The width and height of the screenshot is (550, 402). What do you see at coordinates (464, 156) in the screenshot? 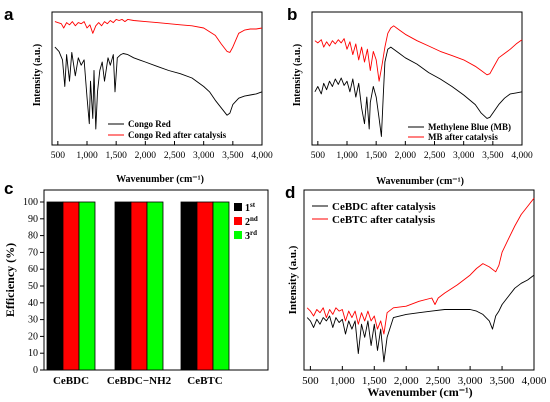
I see `panel-b-xtick-label: 3,000` at bounding box center [464, 156].